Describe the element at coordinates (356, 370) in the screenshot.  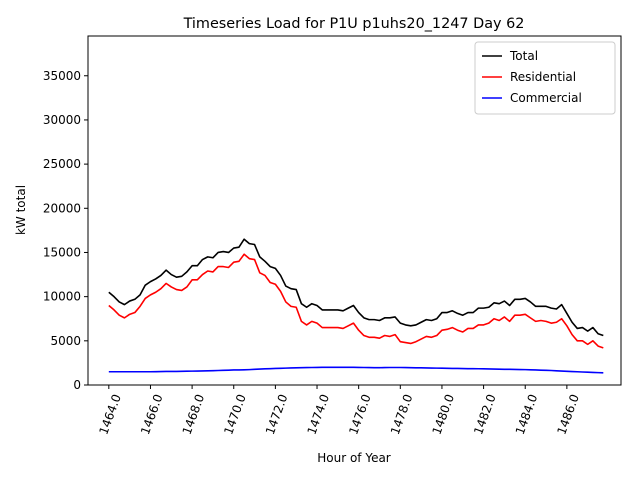
I see `series-line-commercial` at that location.